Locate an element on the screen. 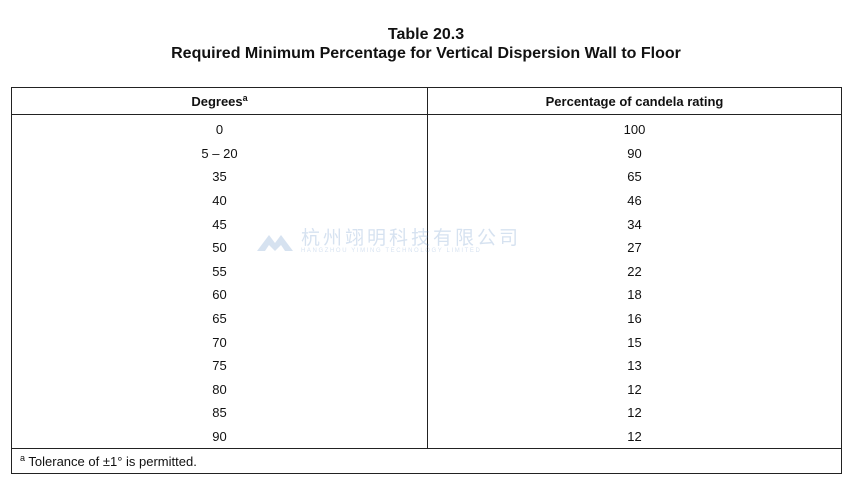 The width and height of the screenshot is (852, 481). footnote-mark: a is located at coordinates (23, 457).